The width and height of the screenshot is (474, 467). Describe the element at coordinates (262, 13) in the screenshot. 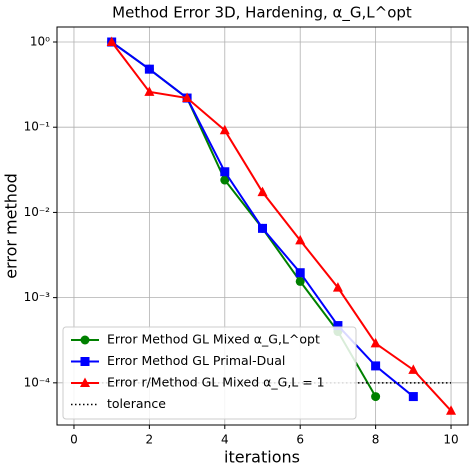

I see `chart-title: Method Error 3D, Hardening, α_G,L^opt` at that location.